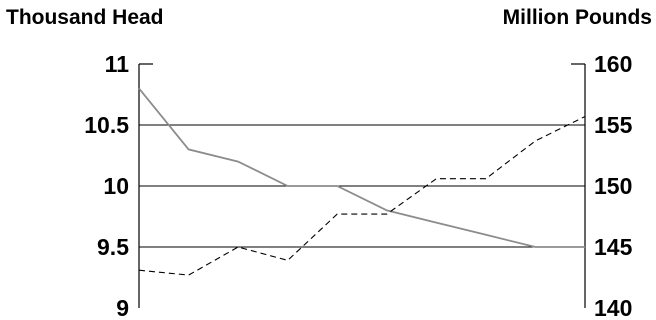 This screenshot has width=656, height=320. Describe the element at coordinates (113, 247) in the screenshot. I see `left-tick-label: 9.5` at that location.